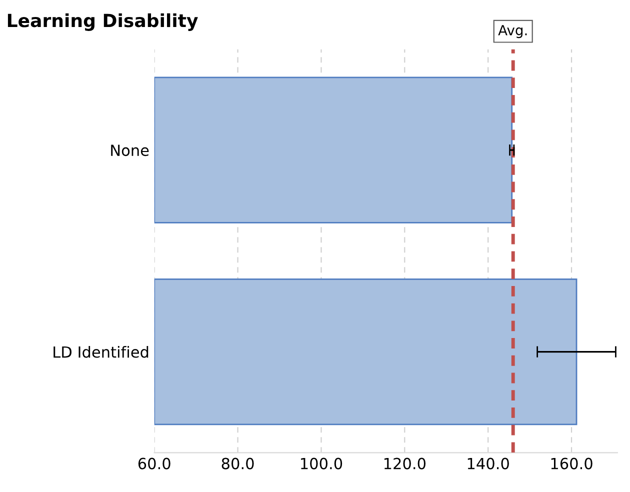 This screenshot has height=492, width=630. What do you see at coordinates (130, 150) in the screenshot?
I see `y-tick-label: None` at bounding box center [130, 150].